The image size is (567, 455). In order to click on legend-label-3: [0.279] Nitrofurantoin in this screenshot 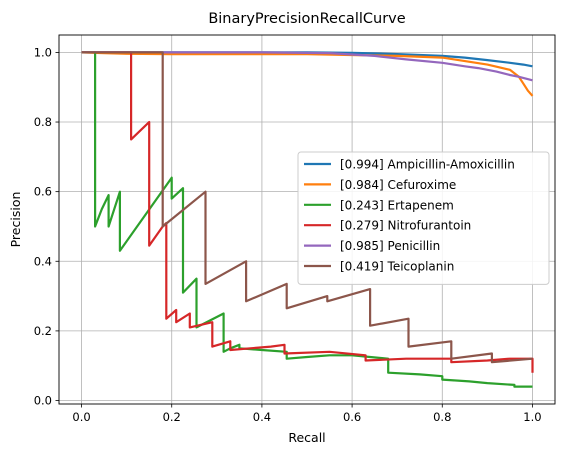, I will do `click(405, 226)`.